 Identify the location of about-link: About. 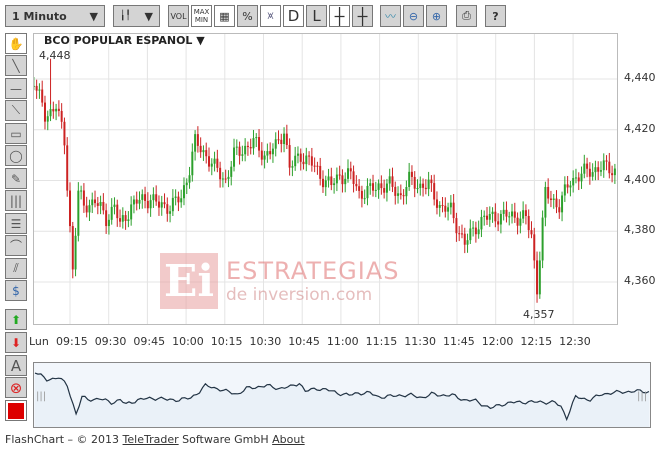
(288, 439).